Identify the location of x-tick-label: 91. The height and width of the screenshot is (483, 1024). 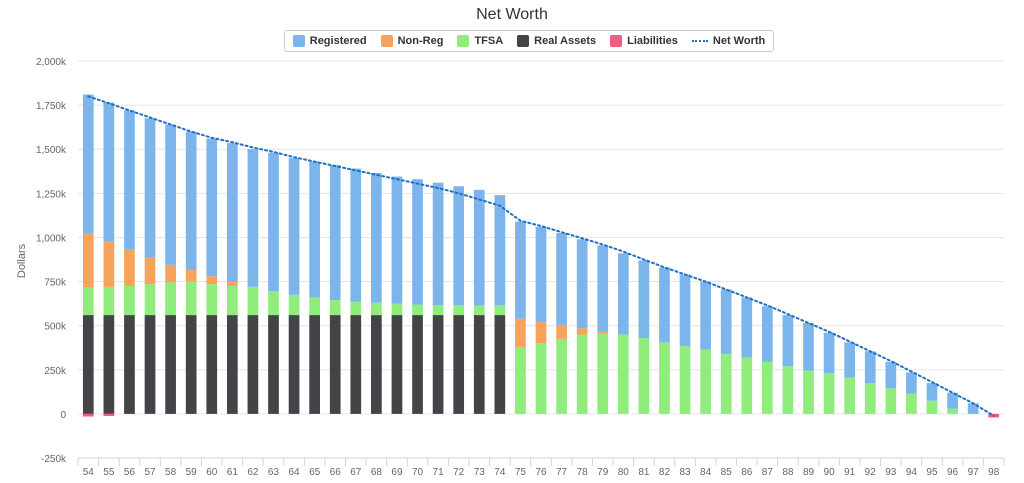
(850, 472).